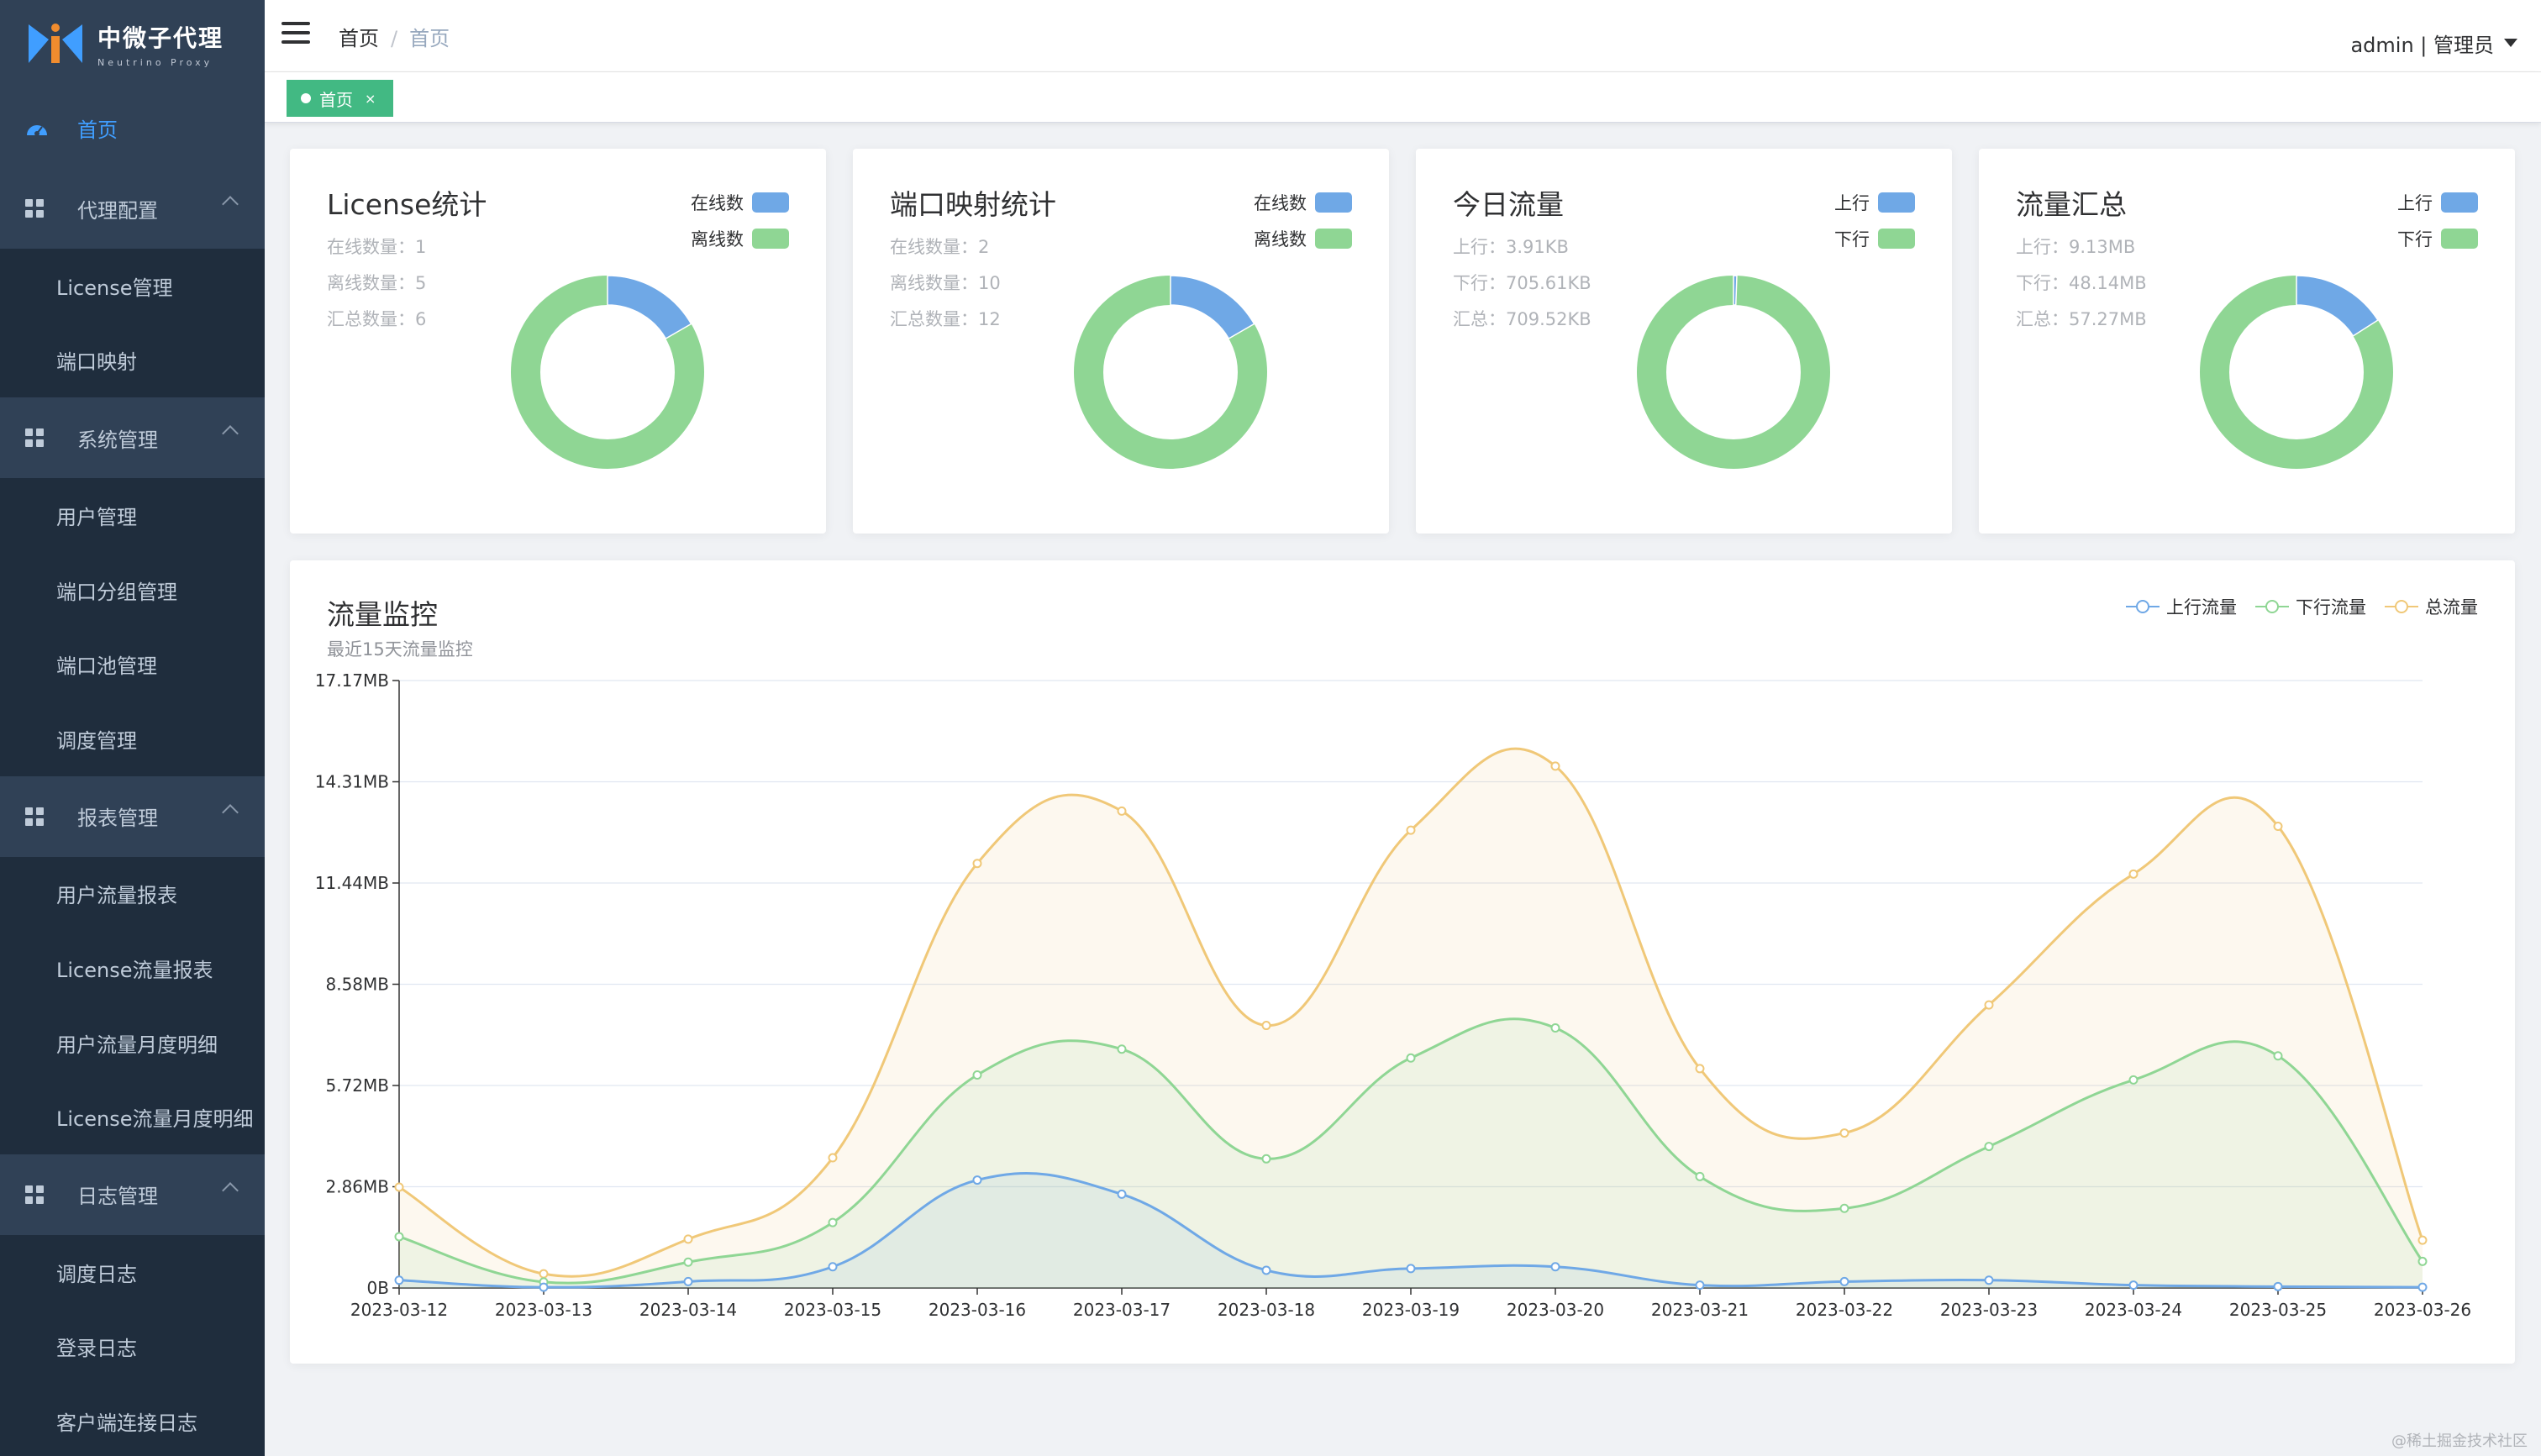 The height and width of the screenshot is (1456, 2541). What do you see at coordinates (2202, 608) in the screenshot?
I see `legend-label: 上行流量` at bounding box center [2202, 608].